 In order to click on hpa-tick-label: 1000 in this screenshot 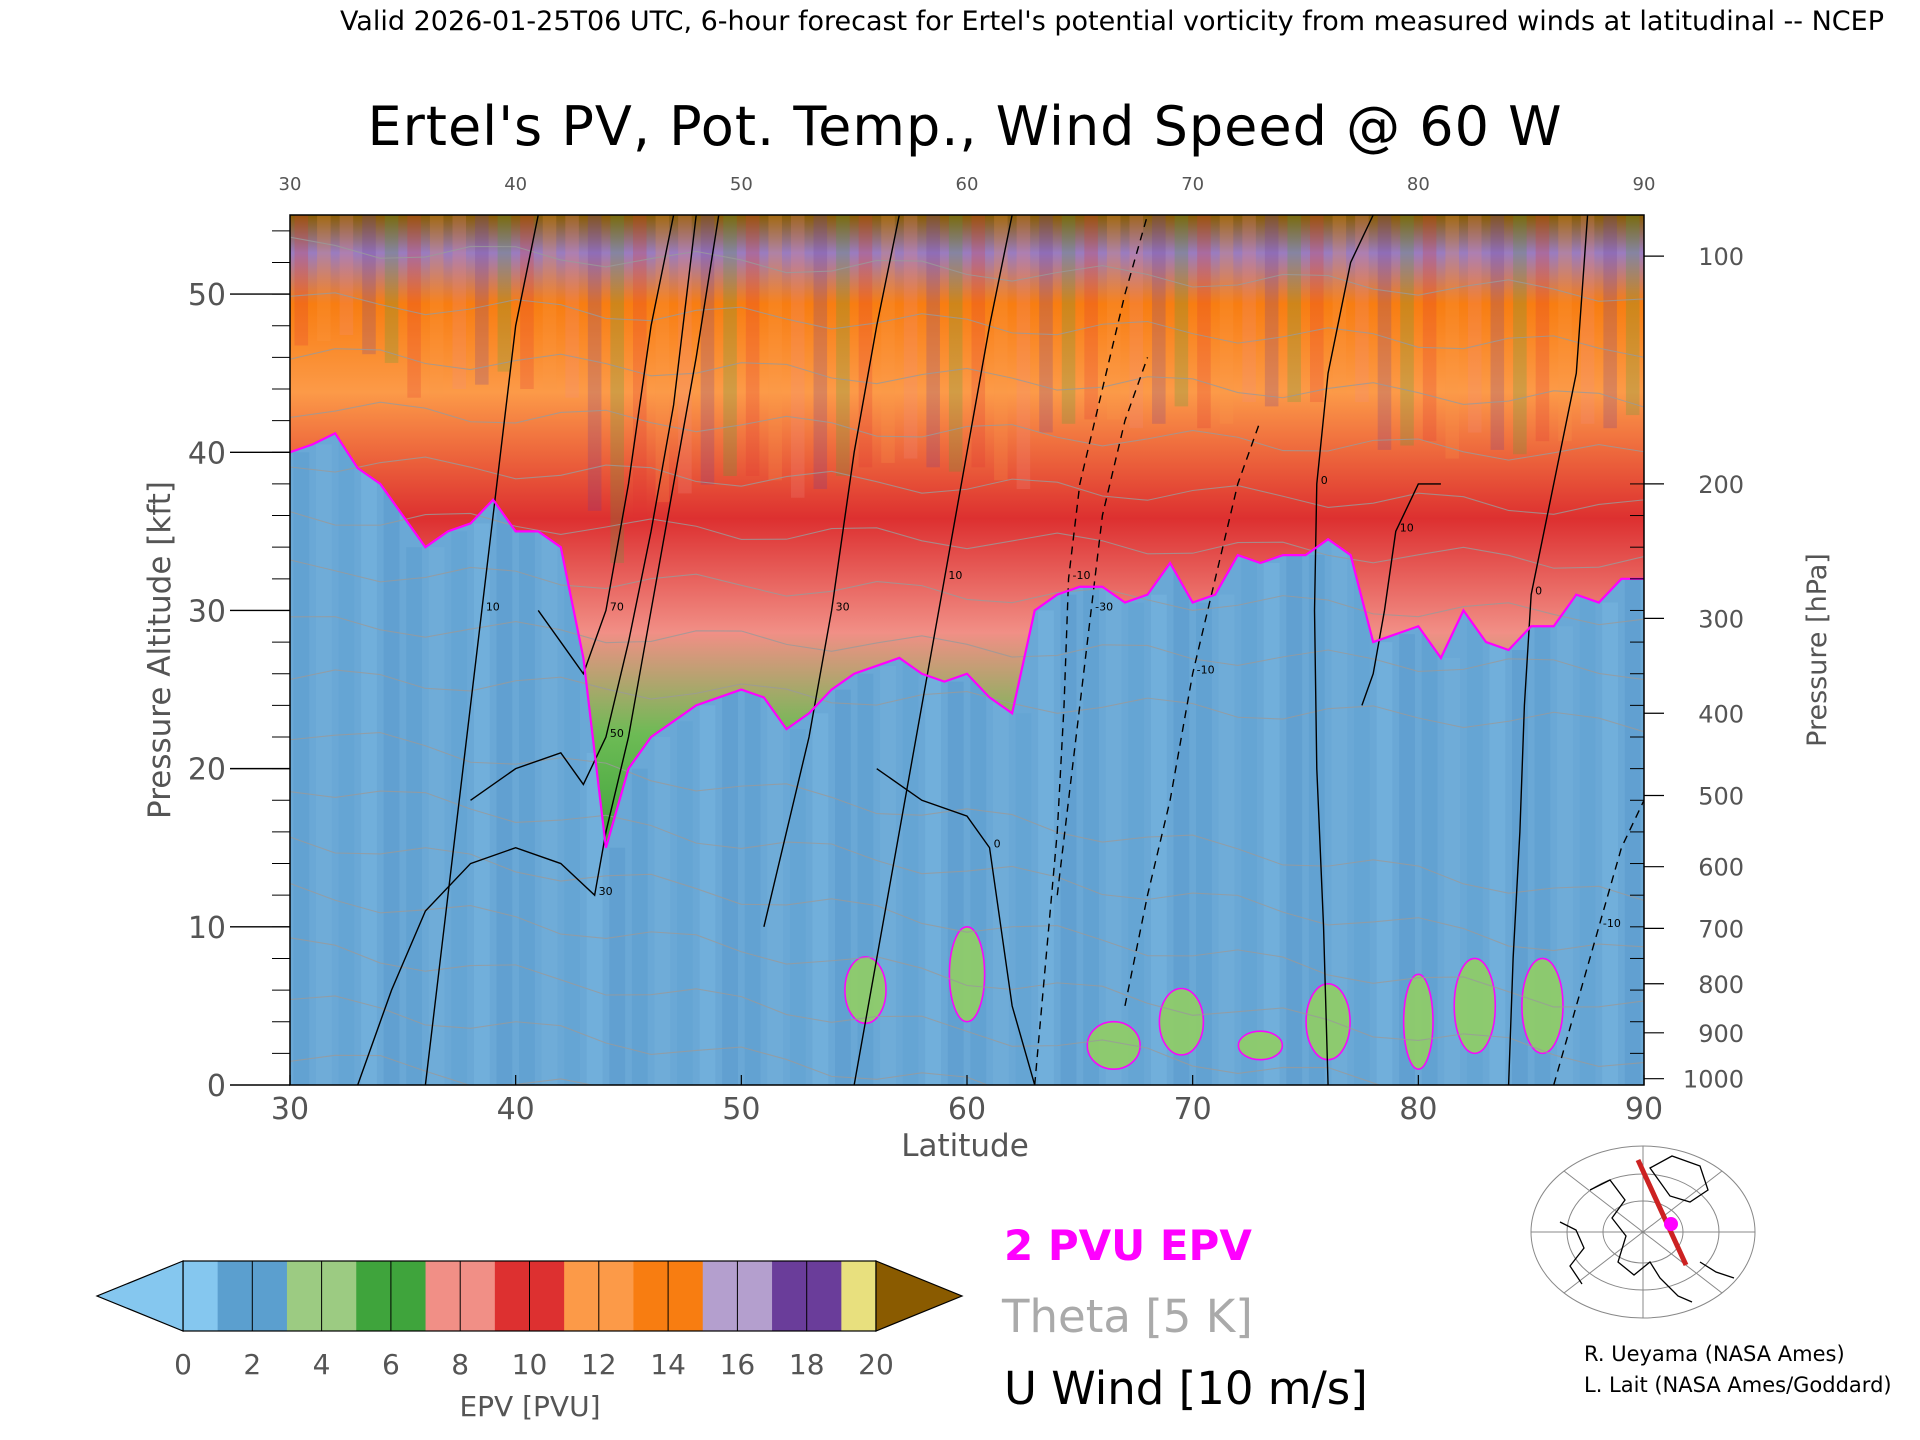, I will do `click(1713, 1080)`.